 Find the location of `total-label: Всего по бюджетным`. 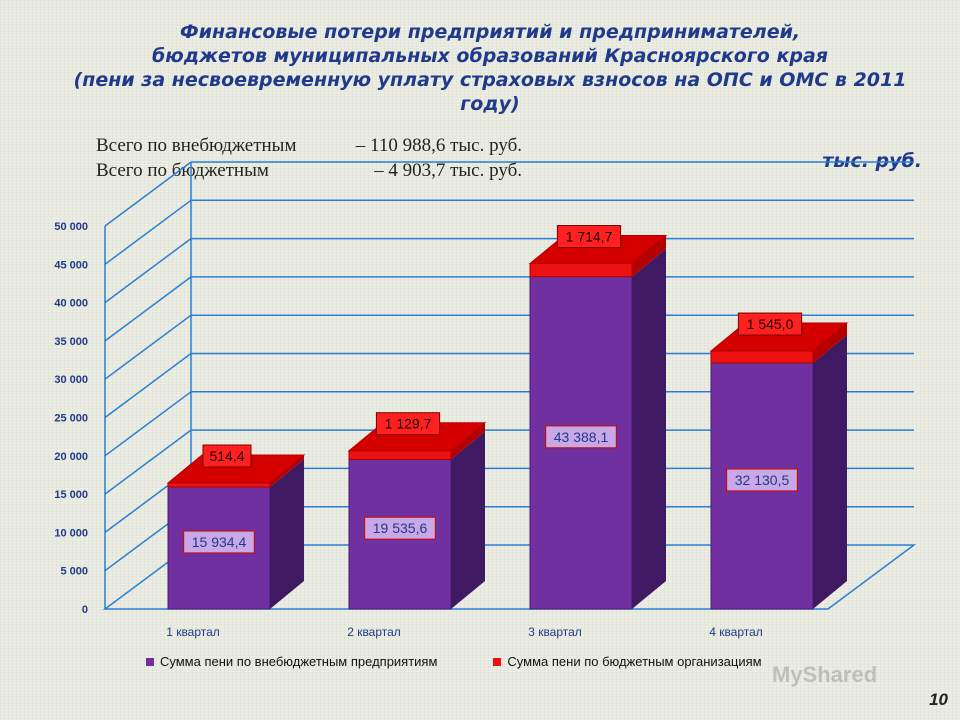

total-label: Всего по бюджетным is located at coordinates (182, 170).